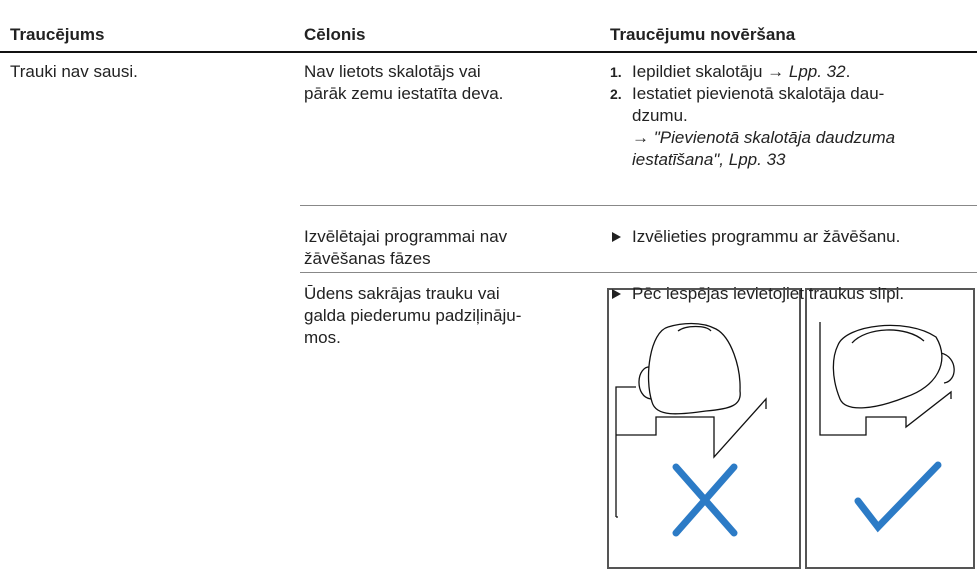 This screenshot has height=572, width=977. Describe the element at coordinates (660, 115) in the screenshot. I see `text-segment: dzumu.` at that location.